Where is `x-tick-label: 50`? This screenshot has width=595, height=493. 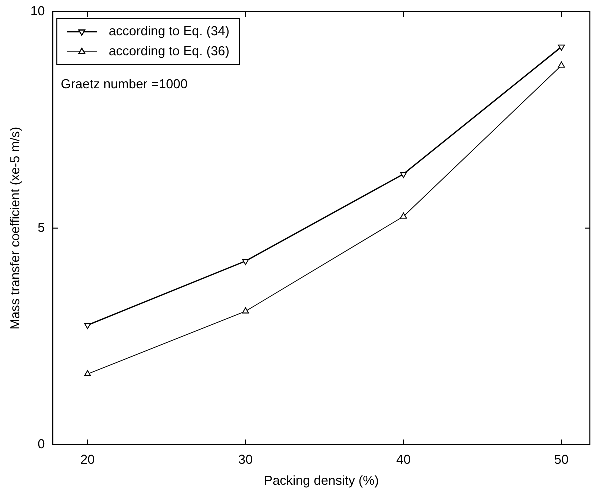
x-tick-label: 50 is located at coordinates (561, 460).